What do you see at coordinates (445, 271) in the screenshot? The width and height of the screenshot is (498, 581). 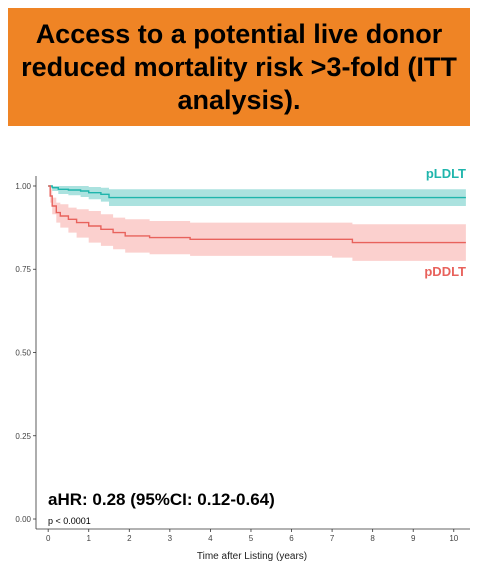 I see `series-label-pddlt: pDDLT` at bounding box center [445, 271].